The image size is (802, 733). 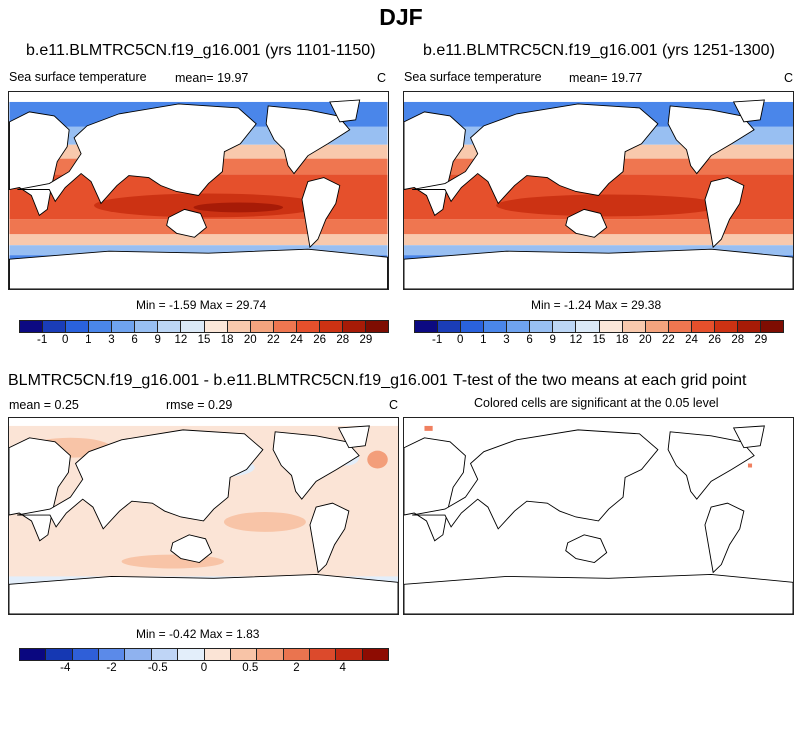 What do you see at coordinates (185, 405) in the screenshot?
I see `panel3-rmse-label: rmse =` at bounding box center [185, 405].